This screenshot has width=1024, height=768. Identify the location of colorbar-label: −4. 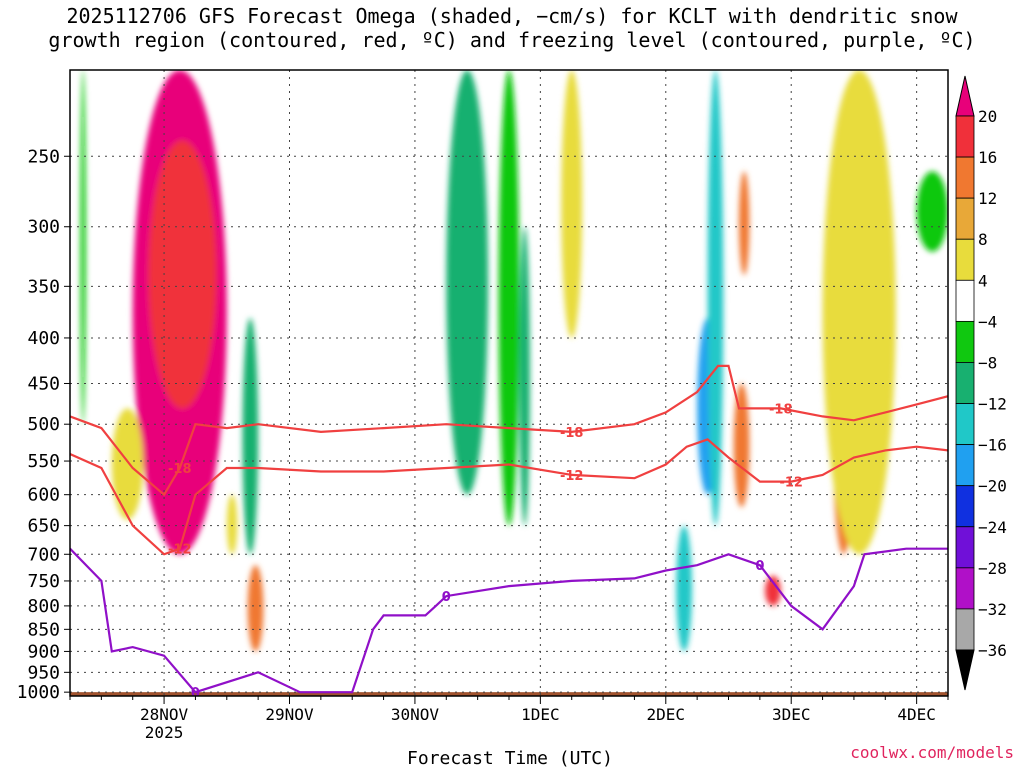
(987, 321).